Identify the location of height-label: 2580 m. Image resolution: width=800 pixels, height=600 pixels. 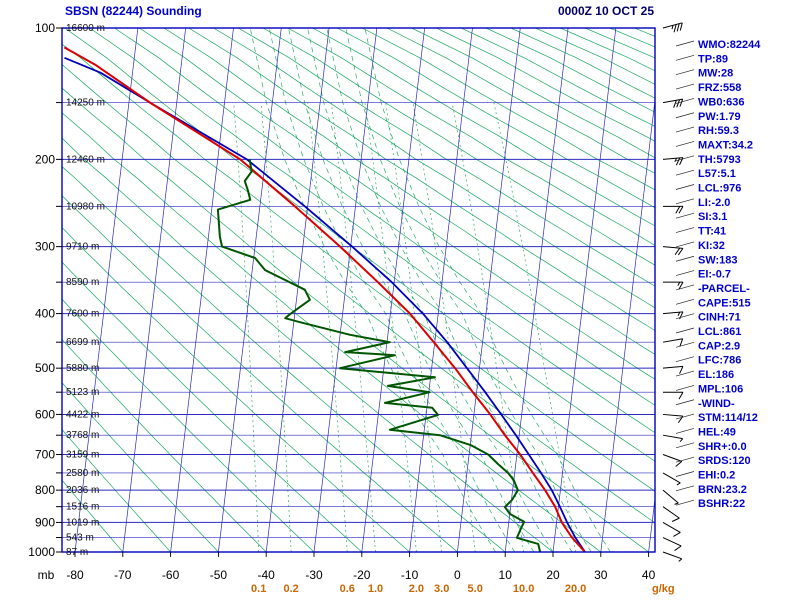
(82, 473).